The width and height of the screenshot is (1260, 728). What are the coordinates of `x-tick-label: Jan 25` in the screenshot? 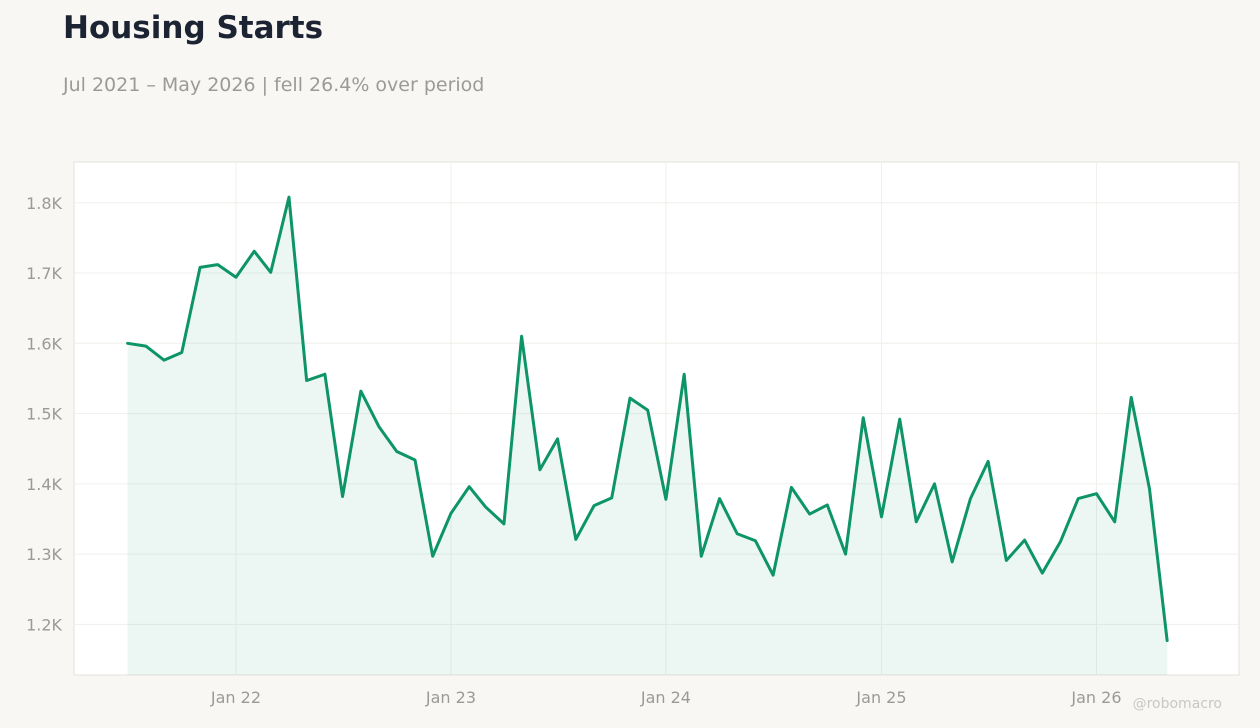 It's located at (880, 697).